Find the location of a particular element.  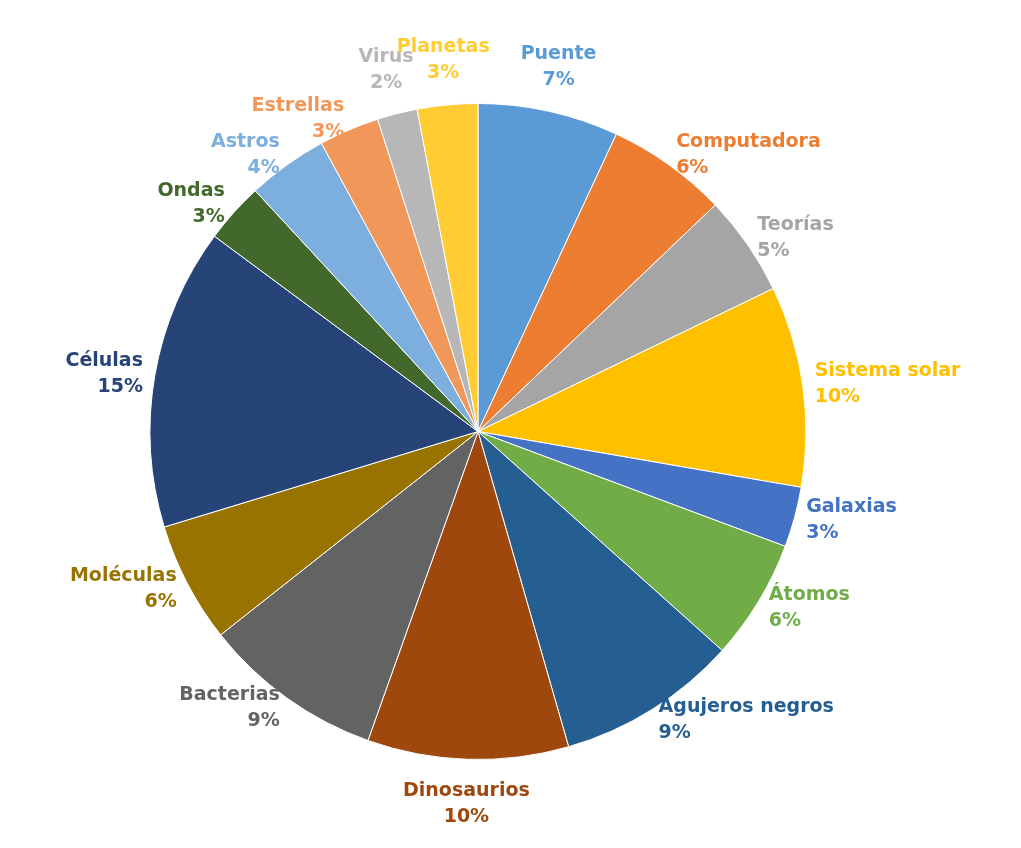

slice-label: Estrellas is located at coordinates (298, 103).